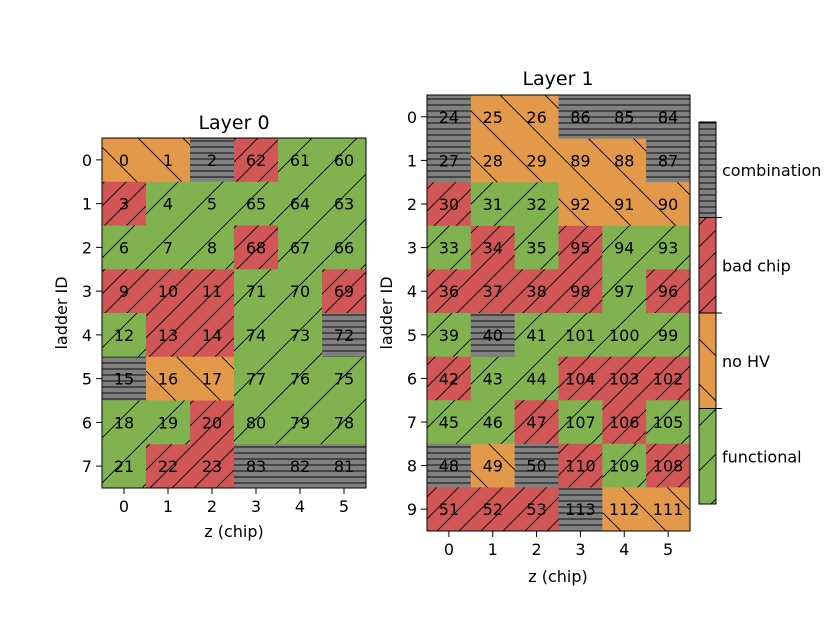 The image size is (831, 620). Describe the element at coordinates (168, 466) in the screenshot. I see `chip-cell: 22` at that location.